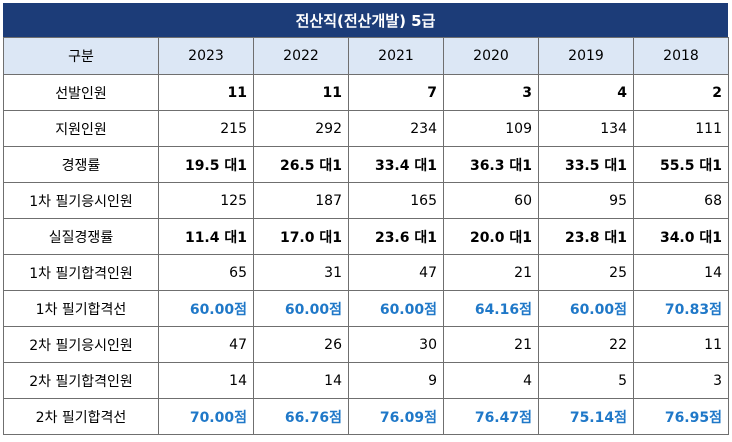  Describe the element at coordinates (681, 236) in the screenshot. I see `table-cell: 34.0 대1` at that location.